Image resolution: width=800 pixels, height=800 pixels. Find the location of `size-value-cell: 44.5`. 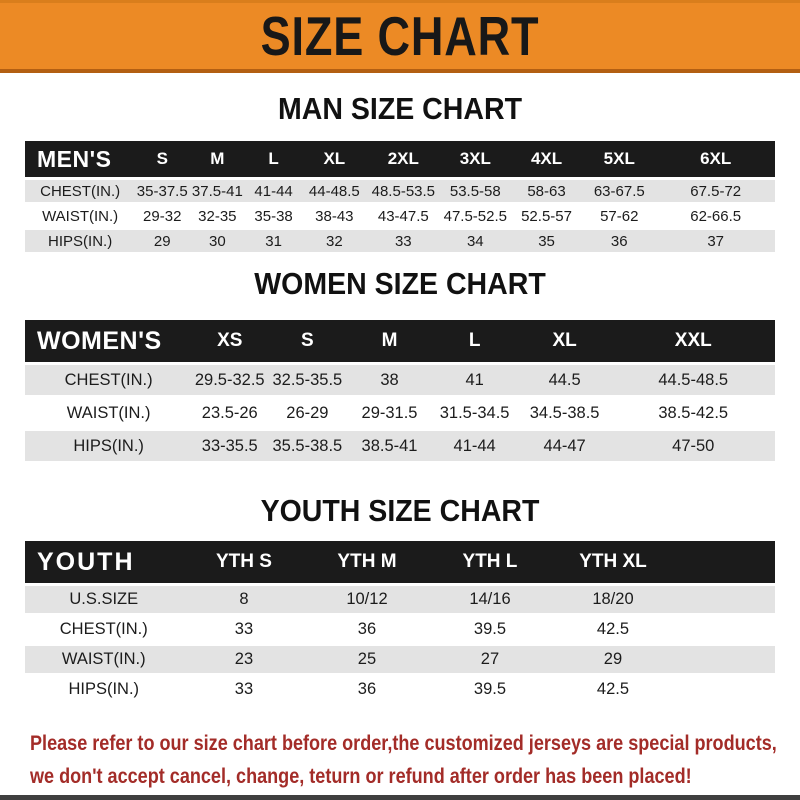

size-value-cell: 44.5 is located at coordinates (564, 378).